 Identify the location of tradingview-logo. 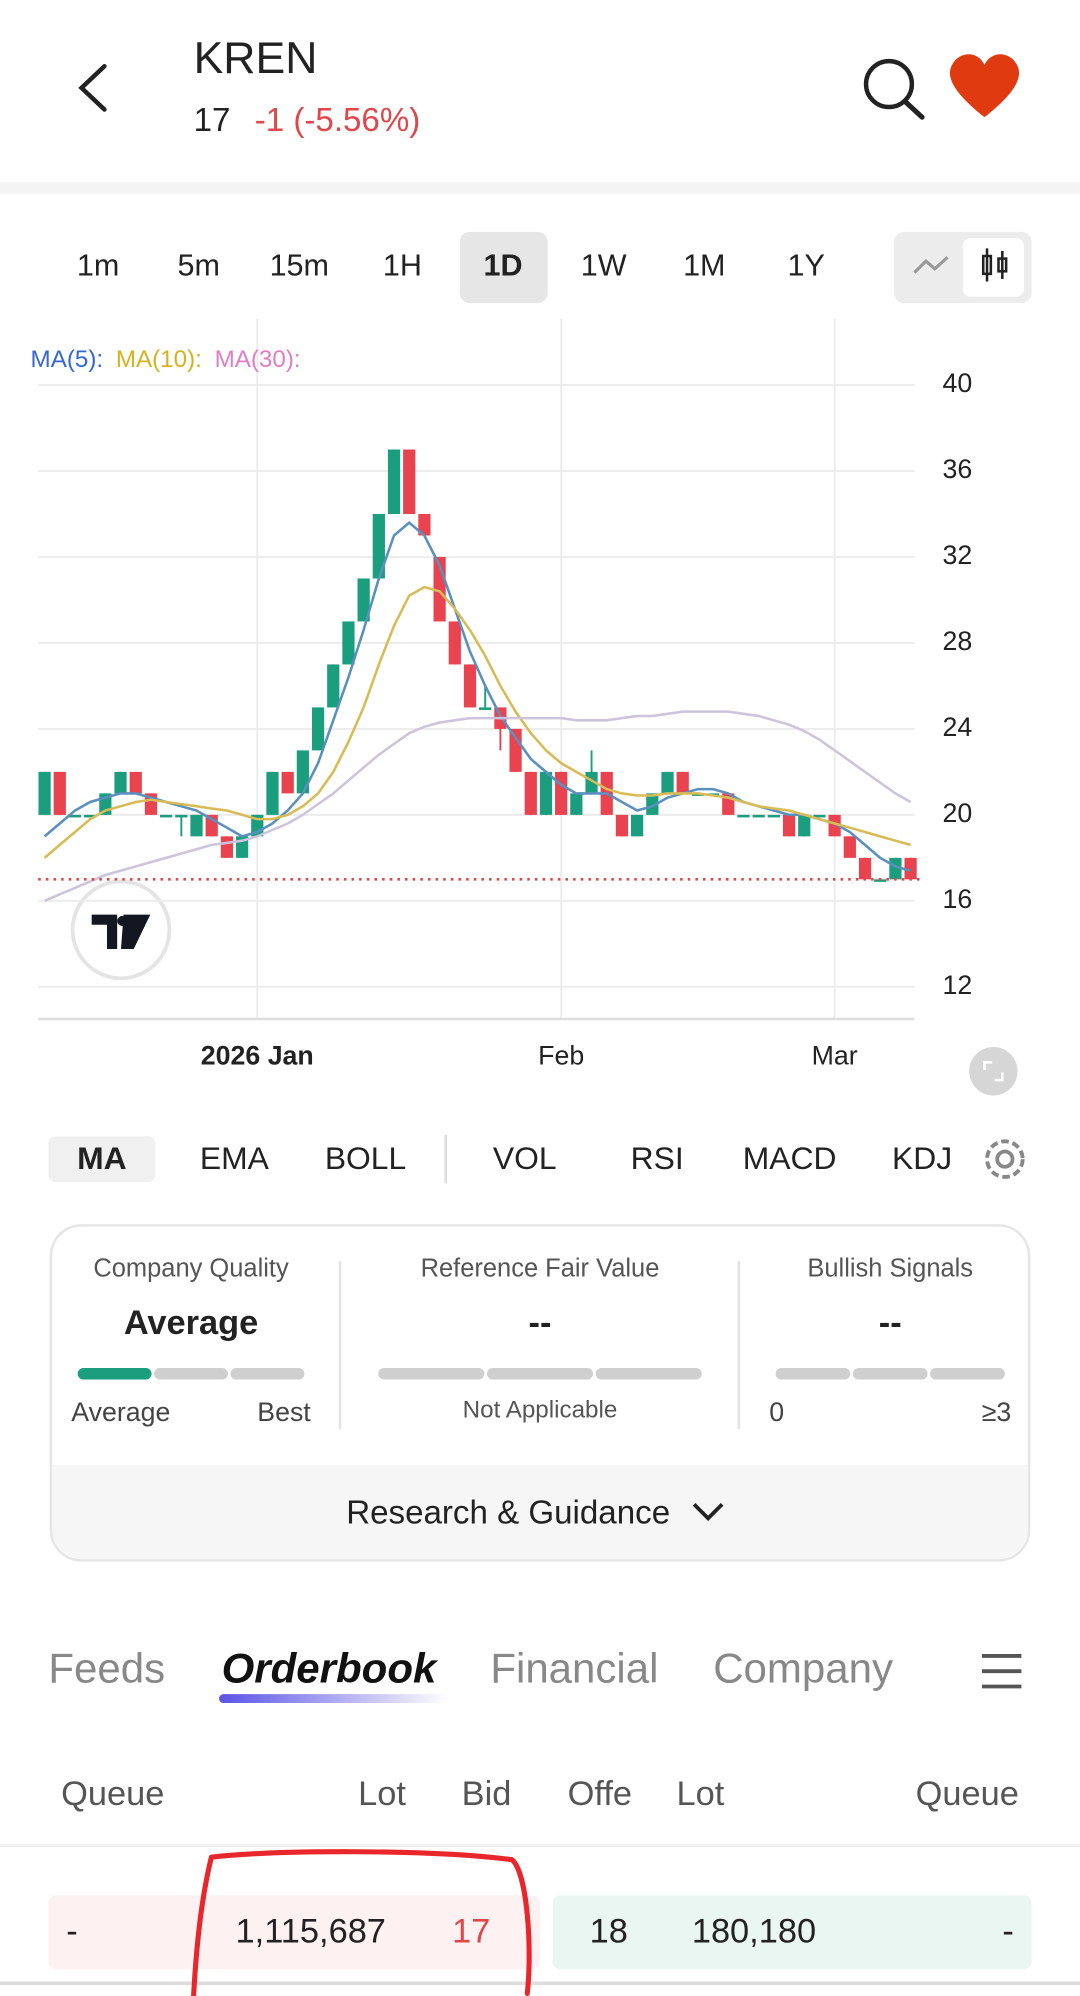
(121, 930).